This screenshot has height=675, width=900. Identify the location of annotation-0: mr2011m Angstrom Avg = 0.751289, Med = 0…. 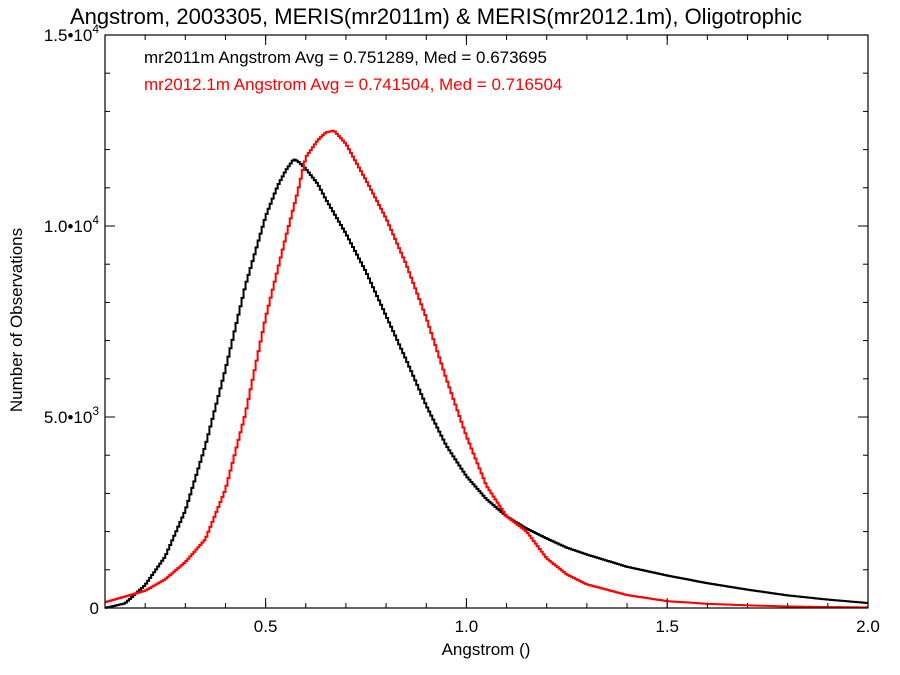
(345, 57).